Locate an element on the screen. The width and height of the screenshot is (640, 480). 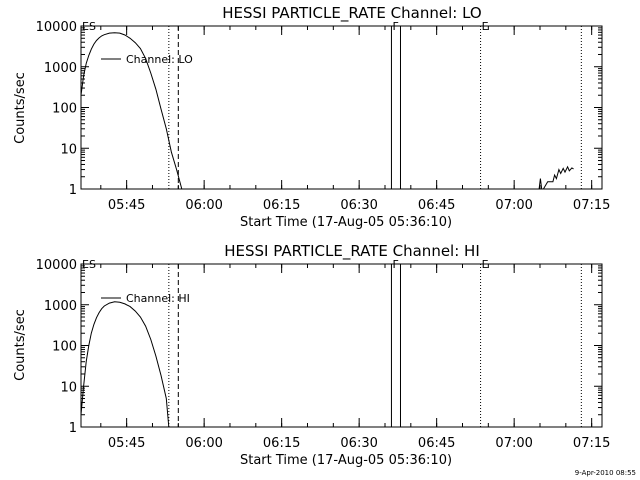
legend-label: Channel: HI is located at coordinates (158, 298).